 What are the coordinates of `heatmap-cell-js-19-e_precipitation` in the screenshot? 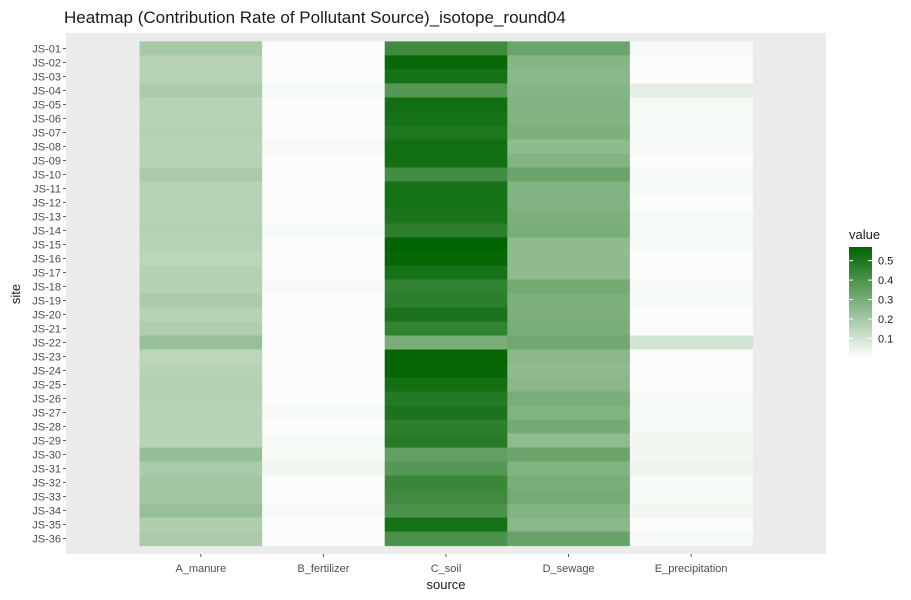 It's located at (691, 301).